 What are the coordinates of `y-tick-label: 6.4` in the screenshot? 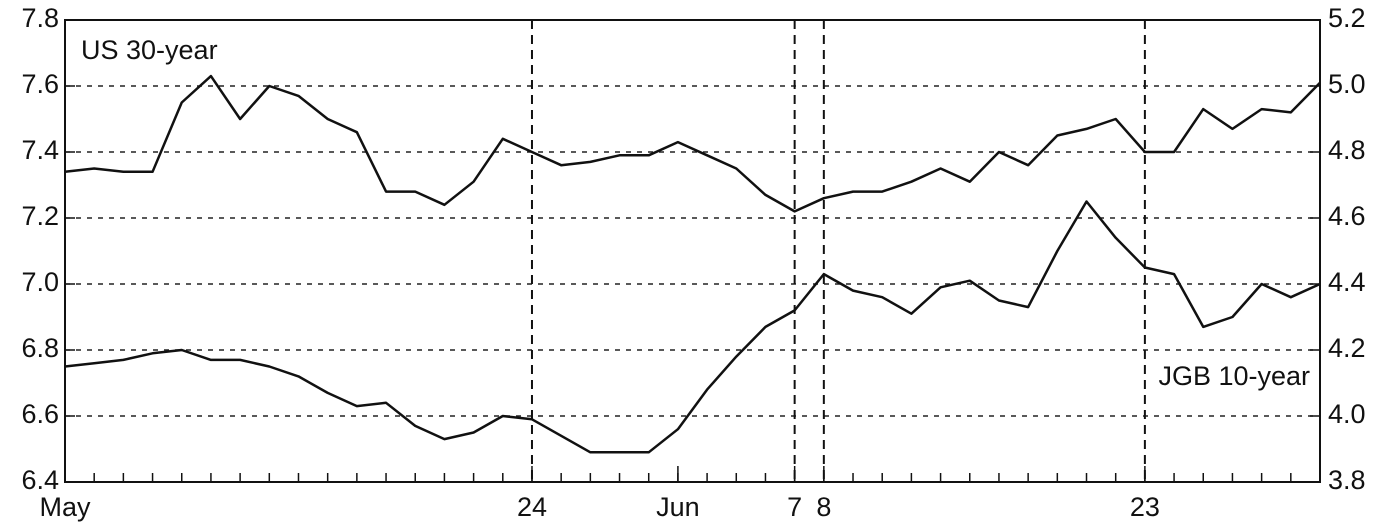 It's located at (40, 480).